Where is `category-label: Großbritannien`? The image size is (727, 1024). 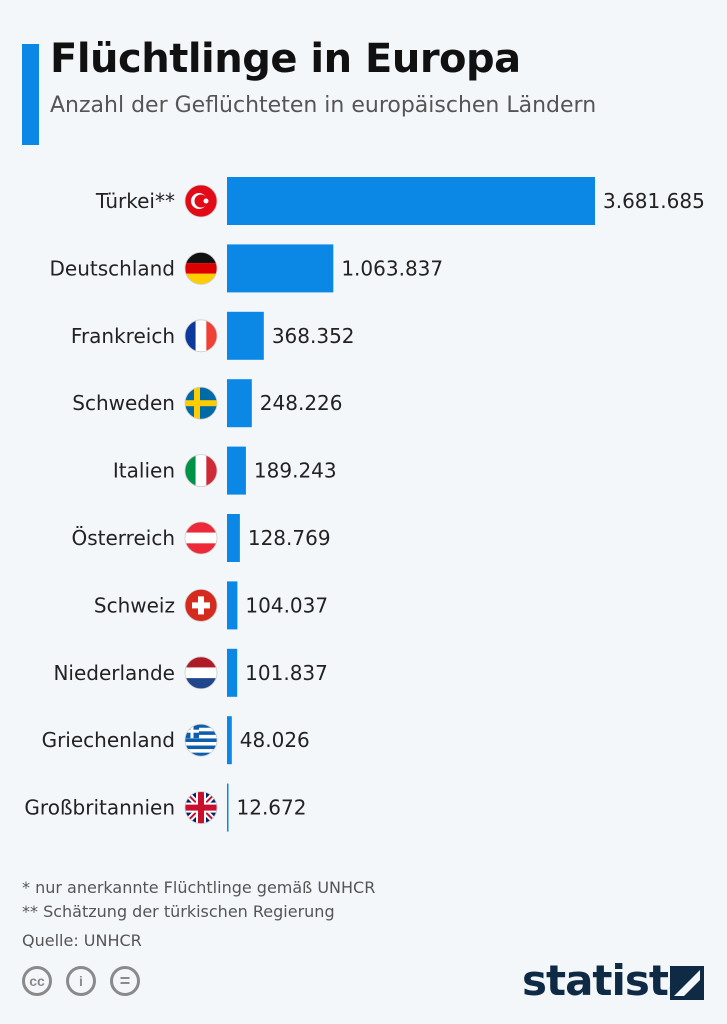
category-label: Großbritannien is located at coordinates (99, 808).